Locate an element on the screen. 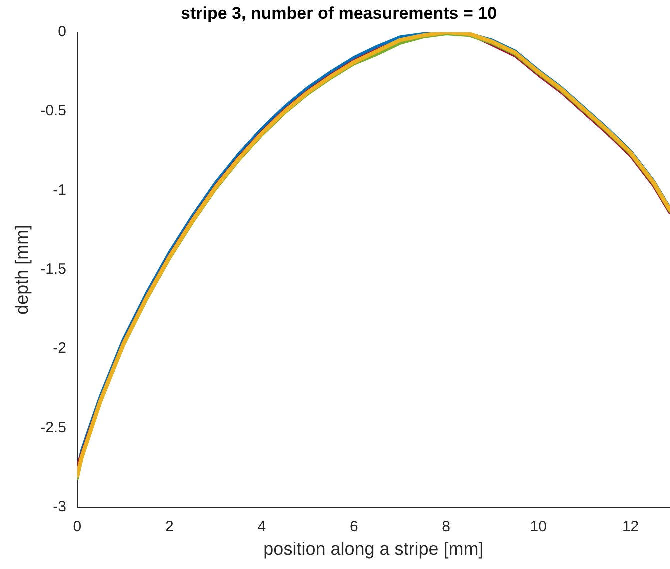  y-tick-label: -2.5 is located at coordinates (53, 427).